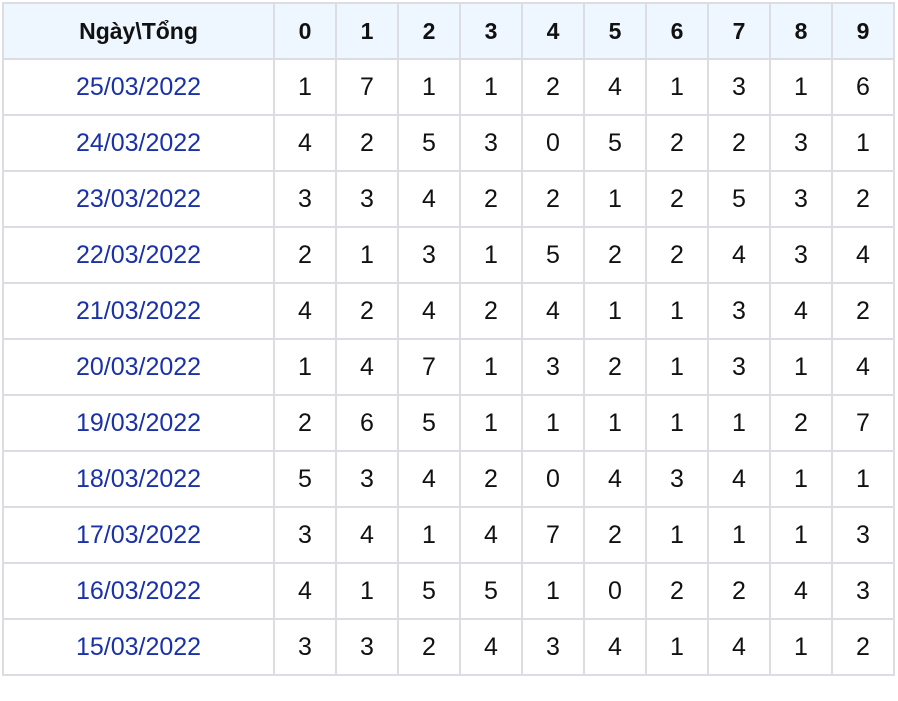 The image size is (898, 701). What do you see at coordinates (801, 31) in the screenshot?
I see `header-digit: 8` at bounding box center [801, 31].